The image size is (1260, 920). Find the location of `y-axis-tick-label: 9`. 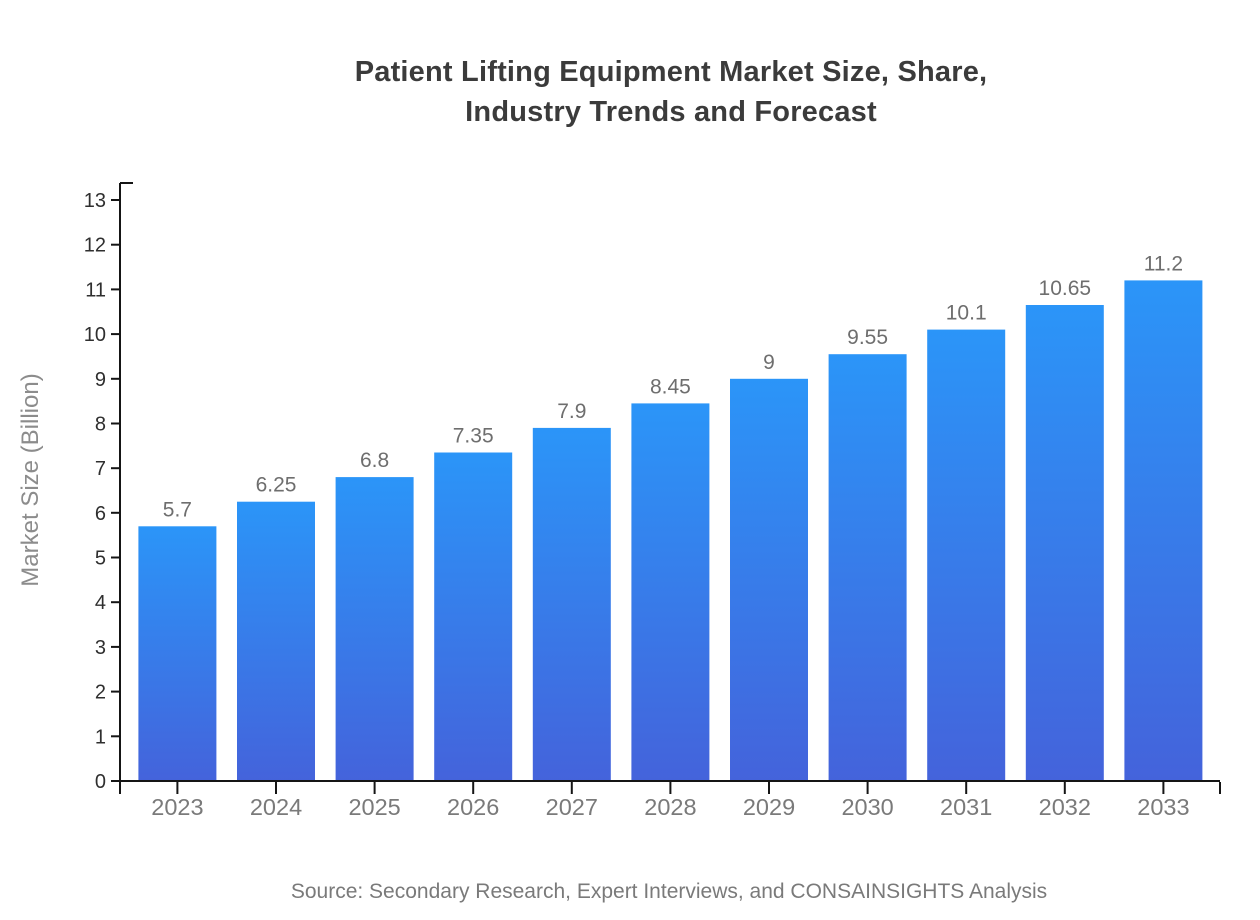

y-axis-tick-label: 9 is located at coordinates (100, 380).